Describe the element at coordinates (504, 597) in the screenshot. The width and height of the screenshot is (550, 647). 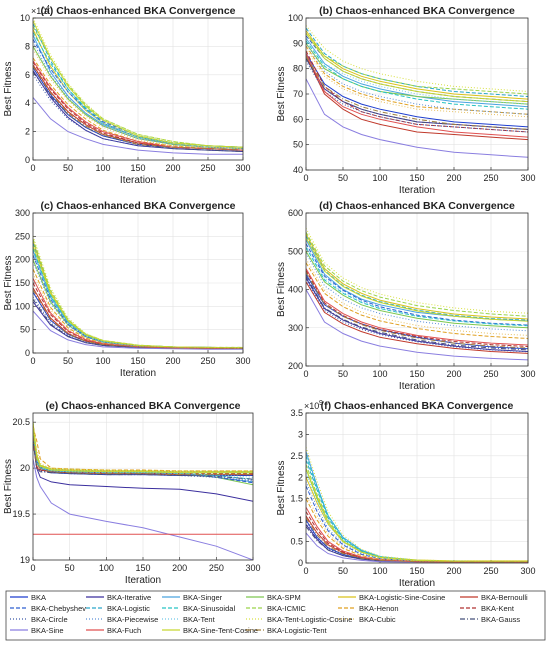
I see `legend-label: BKA-Bernoulli` at that location.